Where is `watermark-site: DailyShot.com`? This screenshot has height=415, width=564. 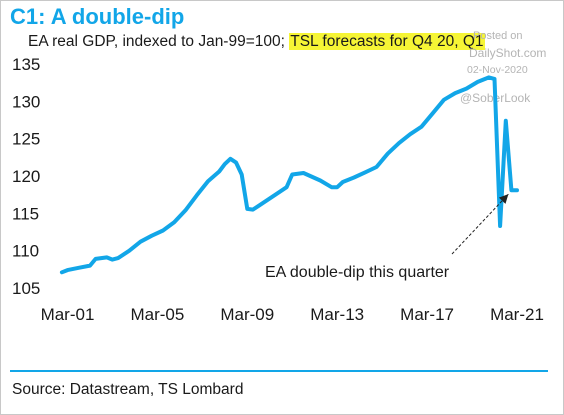 watermark-site: DailyShot.com is located at coordinates (508, 53).